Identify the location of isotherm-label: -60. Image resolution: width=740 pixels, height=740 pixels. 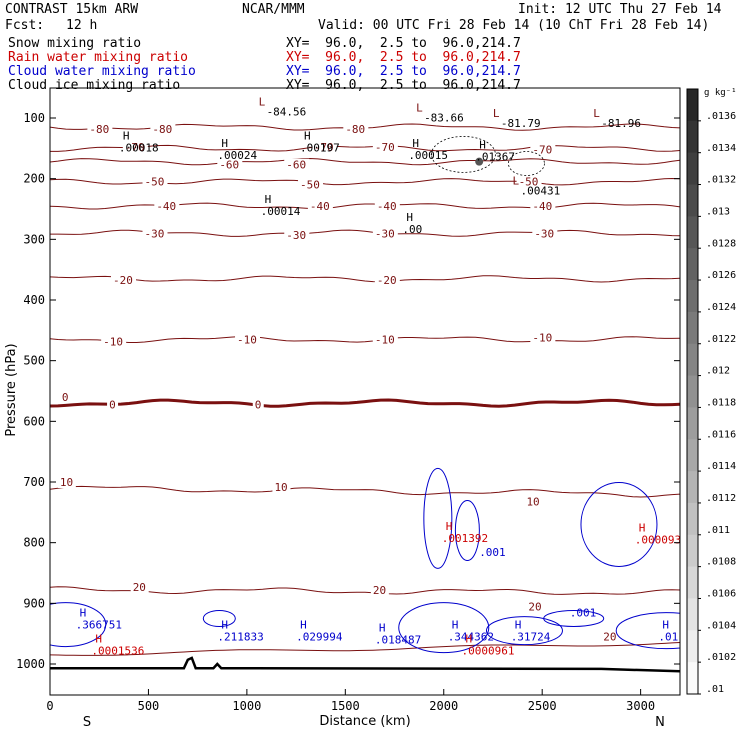
(296, 165).